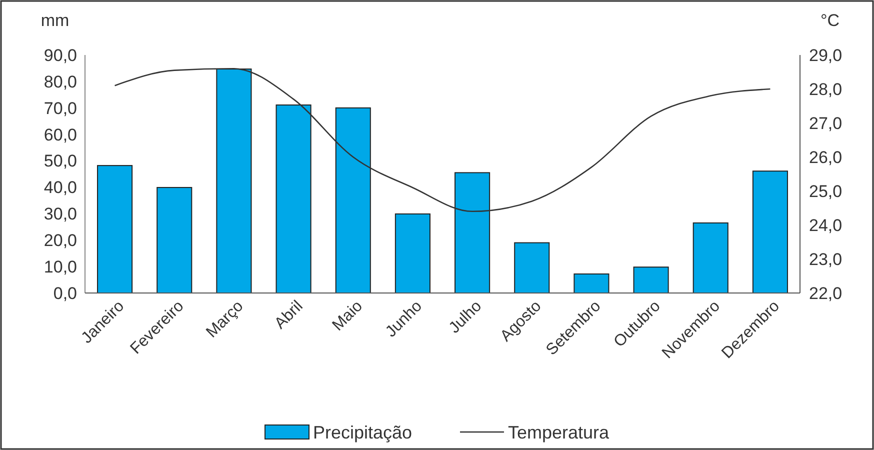 This screenshot has height=450, width=874. I want to click on y-tick-label: 70,0, so click(60, 108).